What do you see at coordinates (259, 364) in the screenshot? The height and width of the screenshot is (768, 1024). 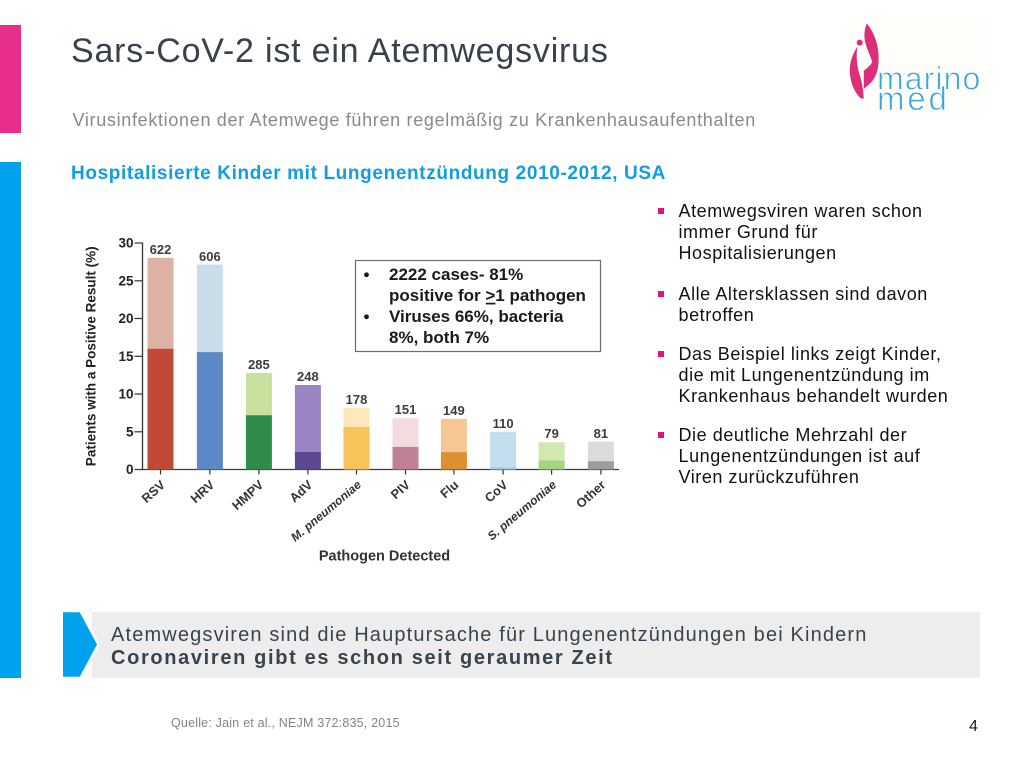 I see `svg-text: 285` at bounding box center [259, 364].